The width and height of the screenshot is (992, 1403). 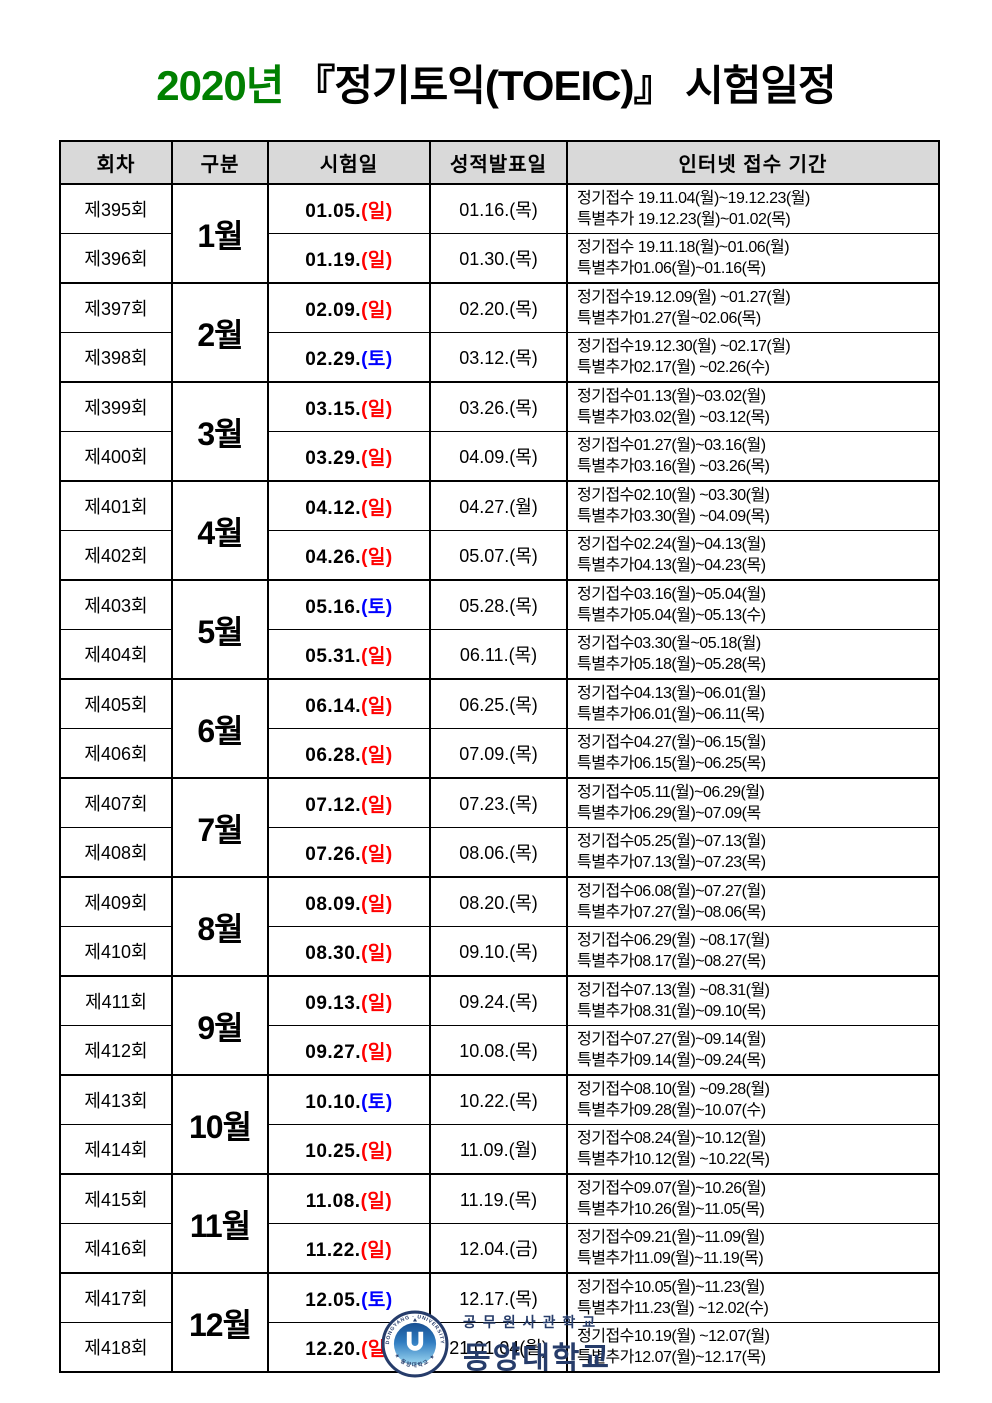 I want to click on session-cell: 제414회, so click(x=116, y=1149).